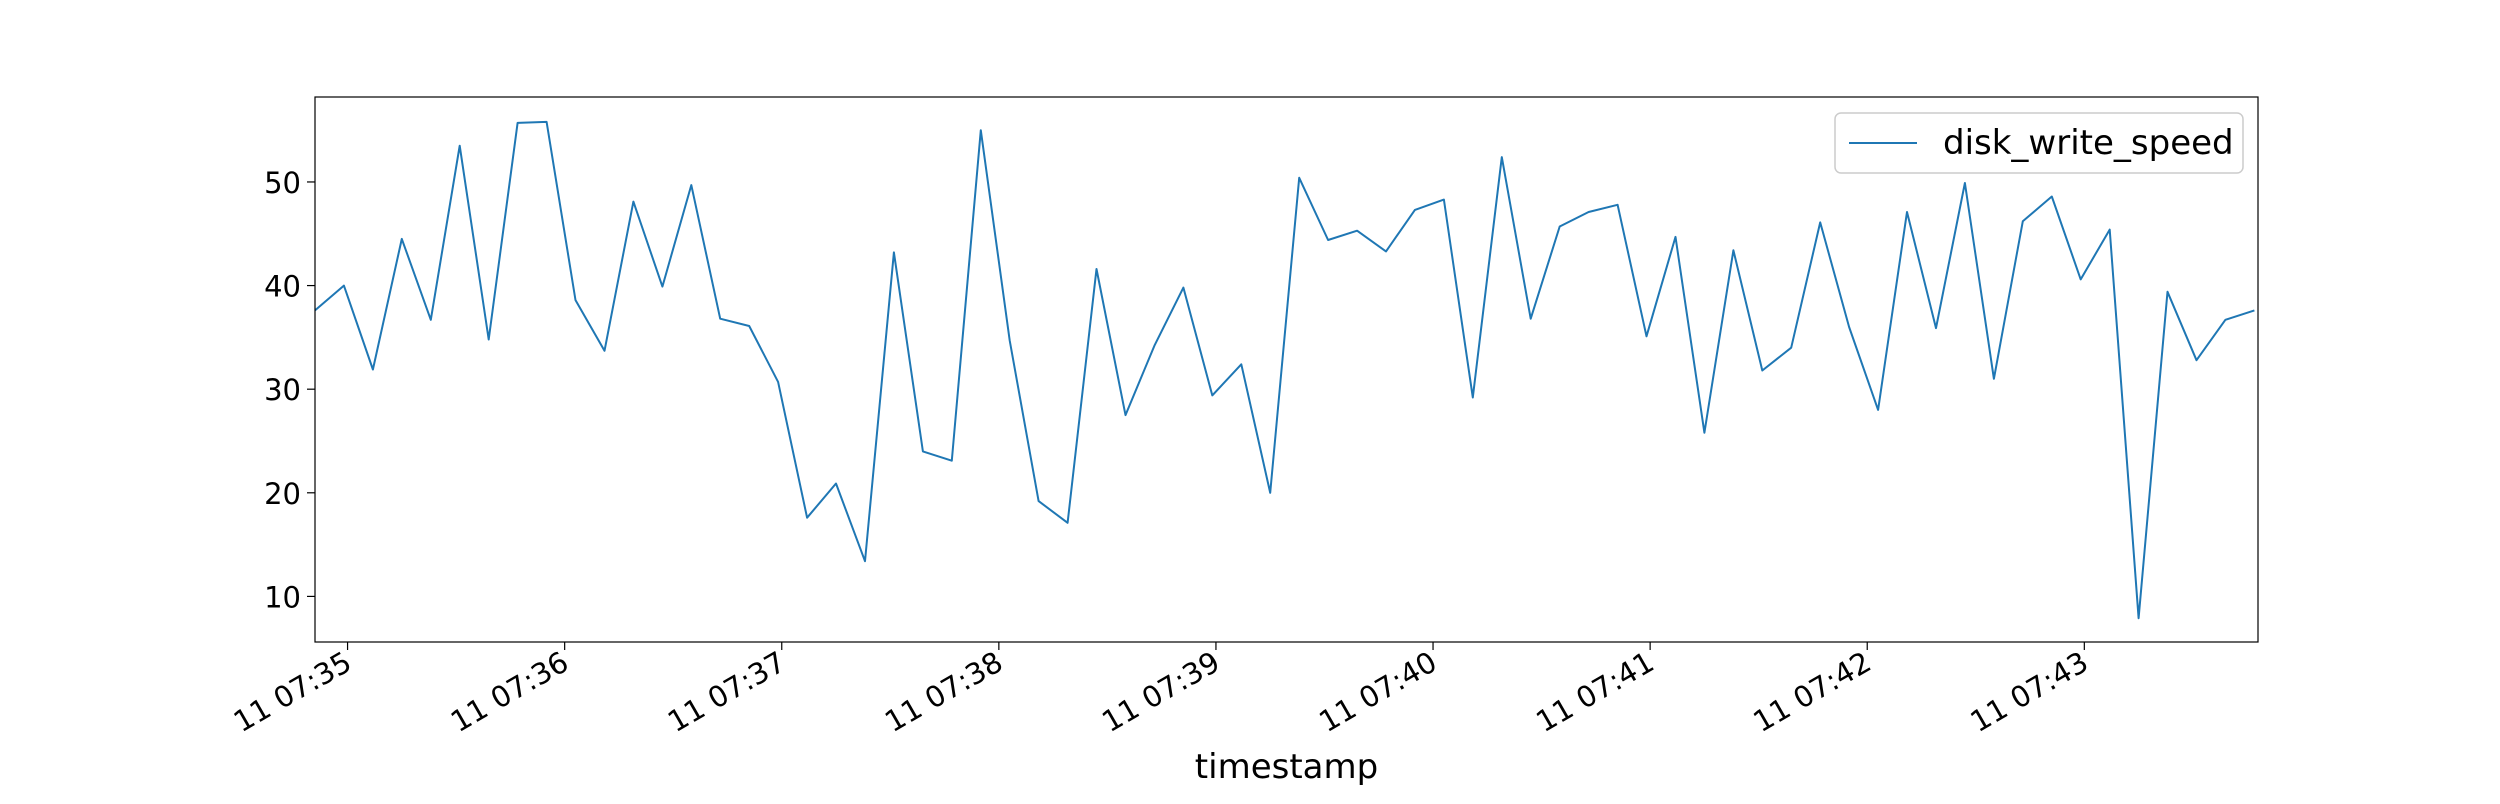 Image resolution: width=2500 pixels, height=804 pixels. What do you see at coordinates (282, 597) in the screenshot?
I see `y-tick-label: 10` at bounding box center [282, 597].